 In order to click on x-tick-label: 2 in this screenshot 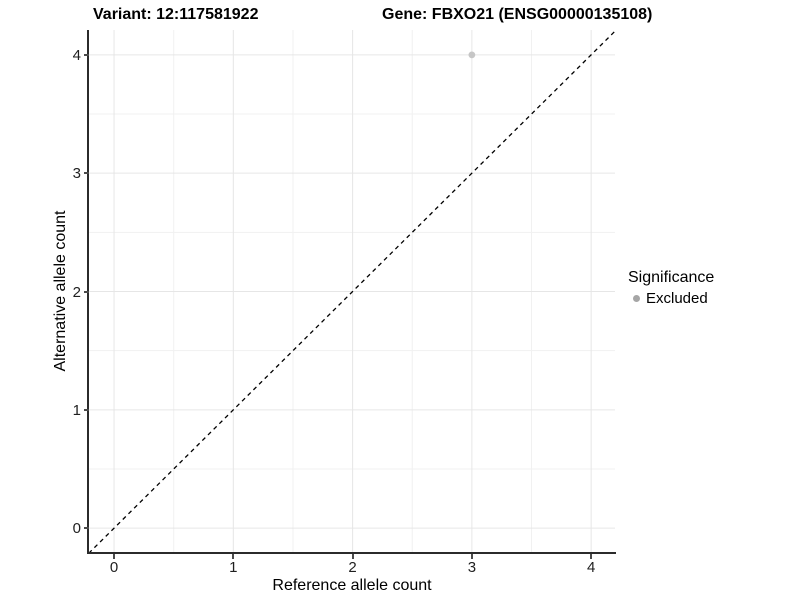, I will do `click(352, 567)`.